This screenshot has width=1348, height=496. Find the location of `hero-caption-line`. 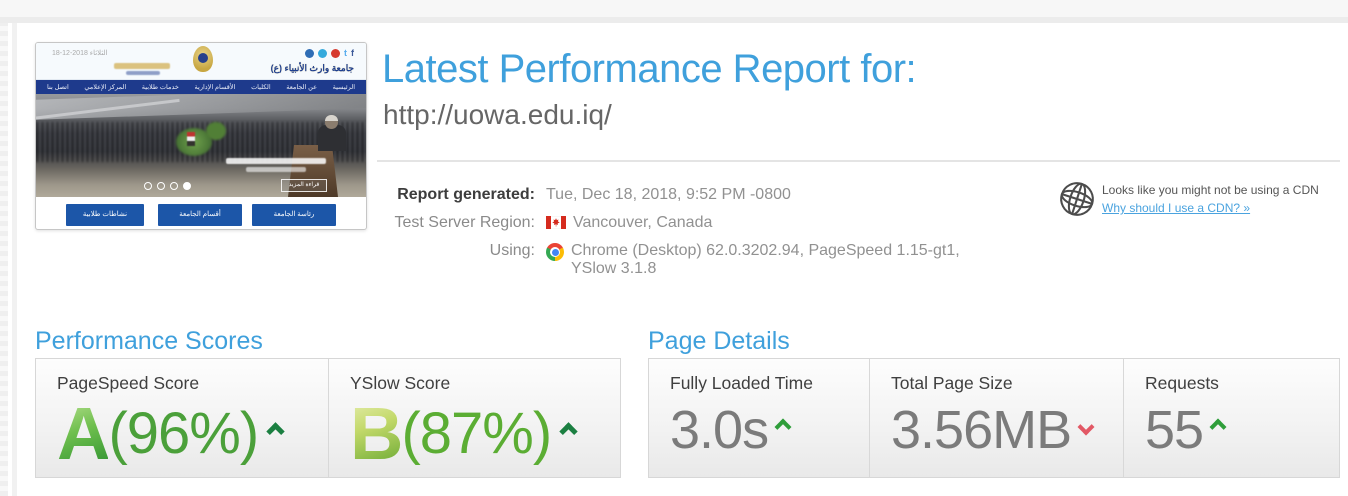

hero-caption-line is located at coordinates (276, 161).